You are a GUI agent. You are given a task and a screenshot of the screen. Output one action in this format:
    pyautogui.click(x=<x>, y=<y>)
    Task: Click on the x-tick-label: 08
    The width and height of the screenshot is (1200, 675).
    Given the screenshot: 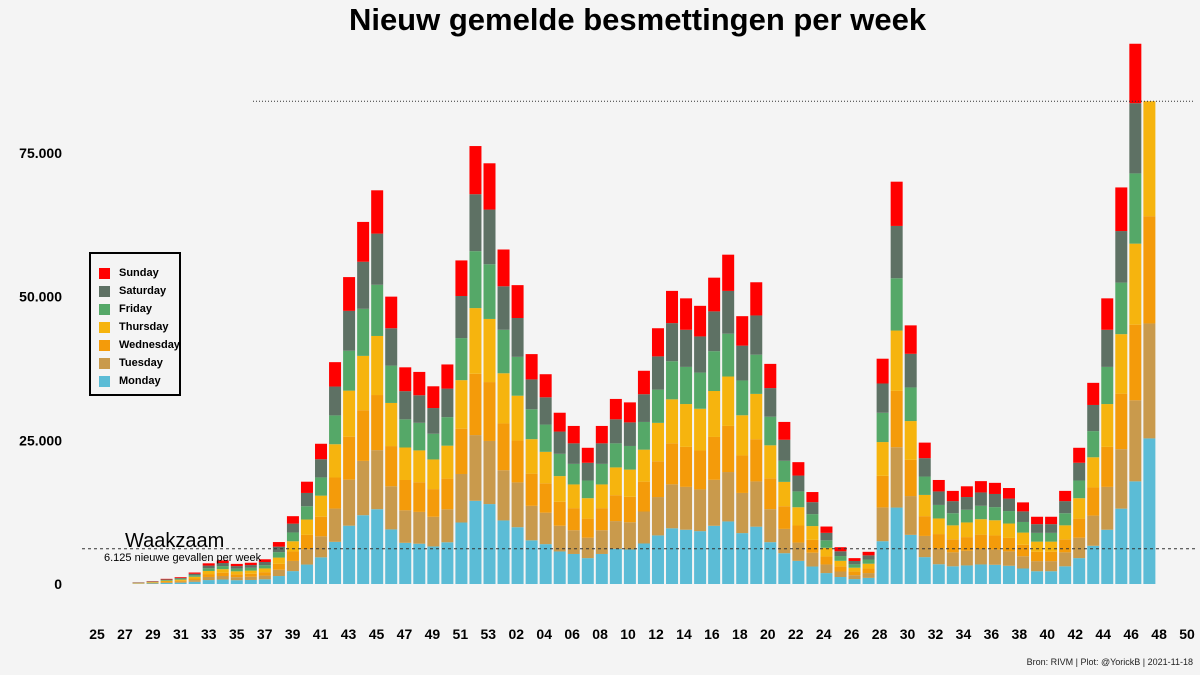 What is the action you would take?
    pyautogui.click(x=600, y=634)
    